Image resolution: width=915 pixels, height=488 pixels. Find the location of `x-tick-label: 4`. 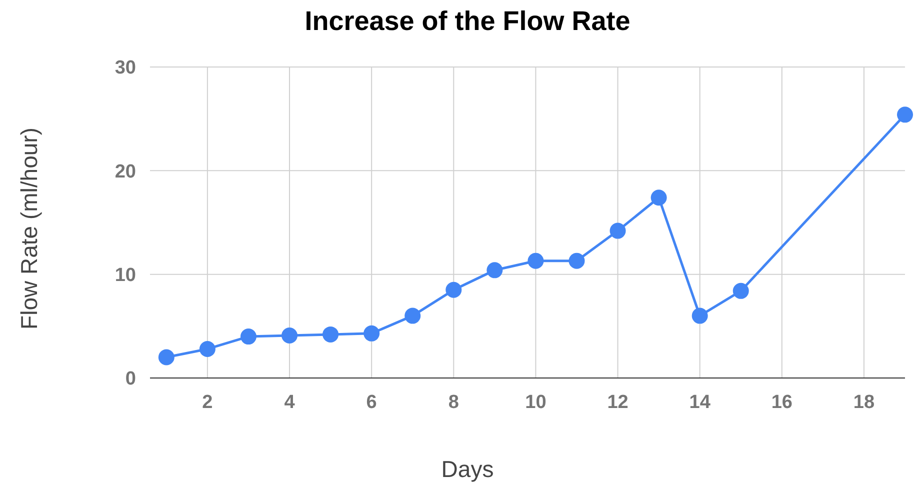

x-tick-label: 4 is located at coordinates (290, 402).